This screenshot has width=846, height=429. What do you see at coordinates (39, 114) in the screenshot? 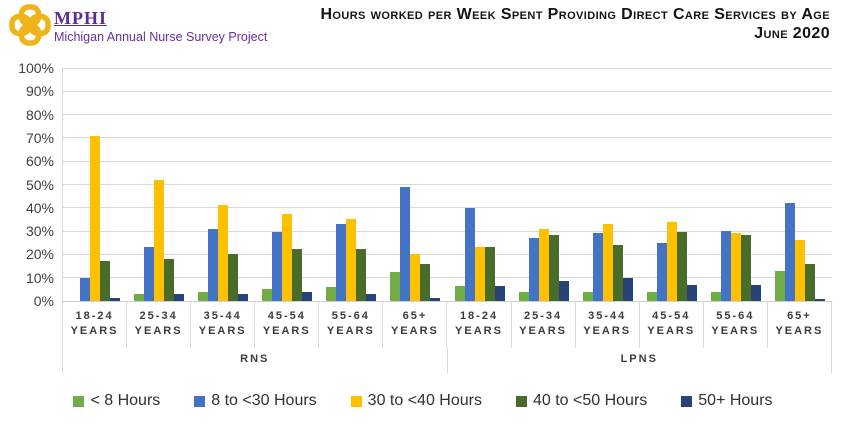
I see `y-tick-label: 80%` at bounding box center [39, 114].